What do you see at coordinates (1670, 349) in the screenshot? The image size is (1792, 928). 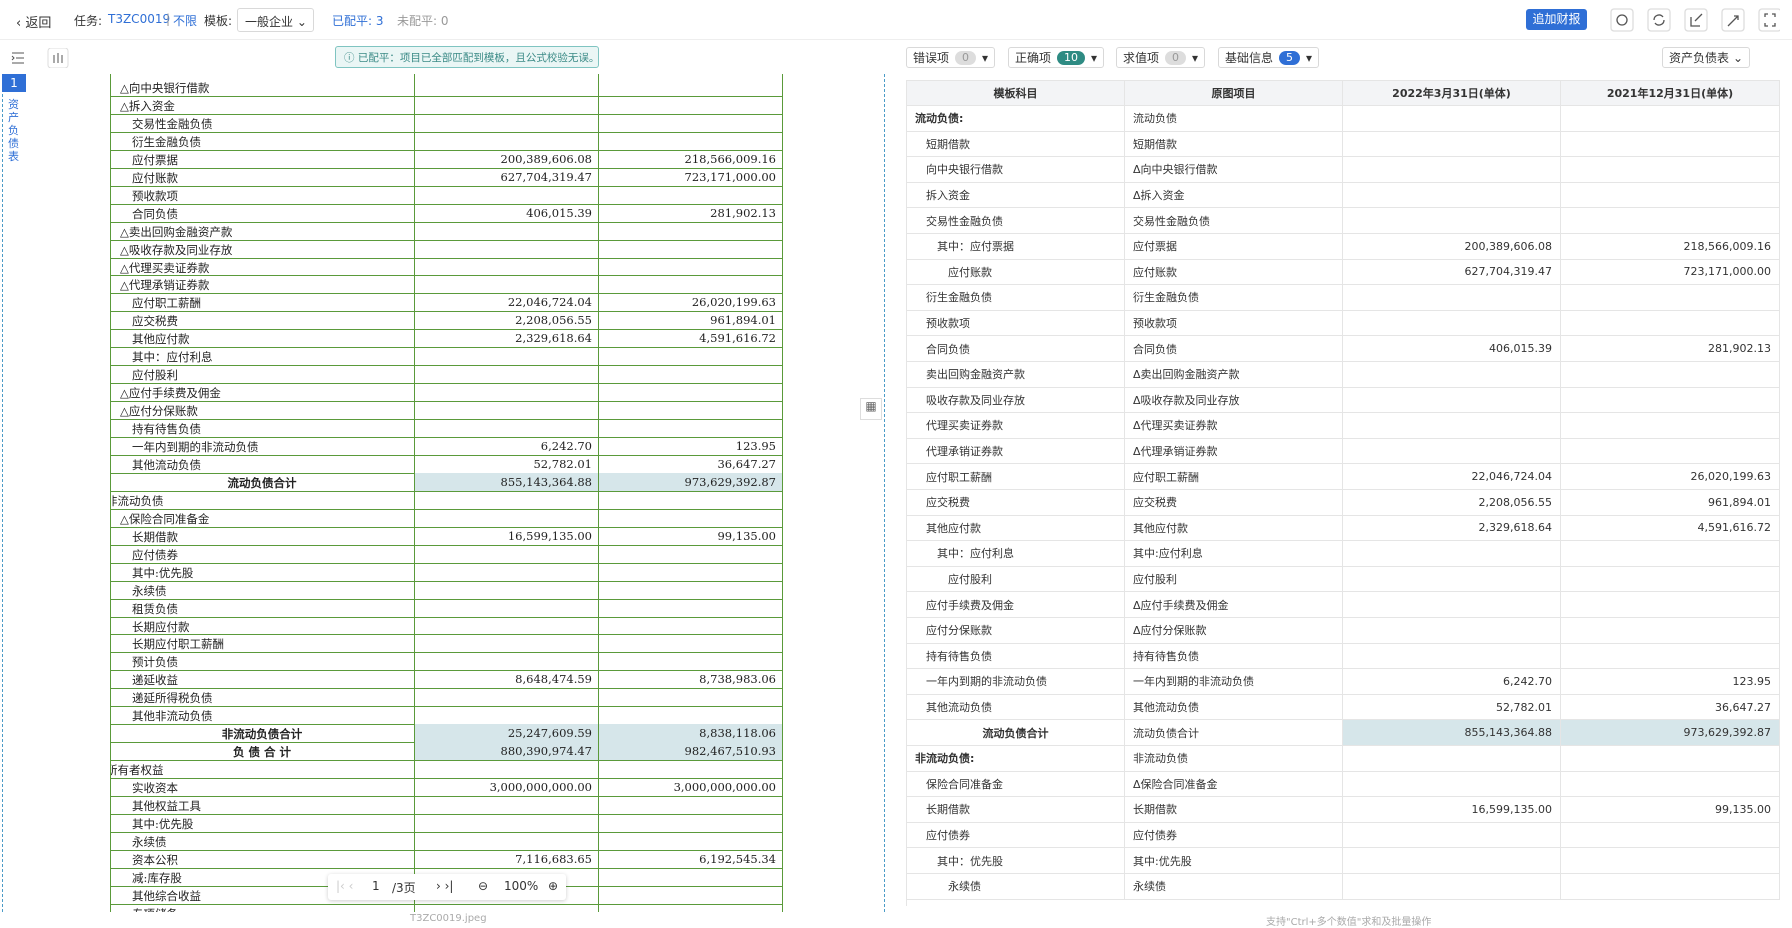 I see `value-cell: 281,902.13` at bounding box center [1670, 349].